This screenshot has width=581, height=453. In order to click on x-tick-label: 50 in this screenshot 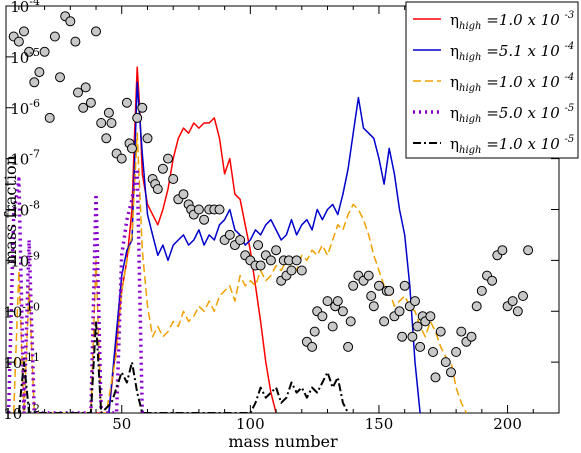, I will do `click(121, 424)`.